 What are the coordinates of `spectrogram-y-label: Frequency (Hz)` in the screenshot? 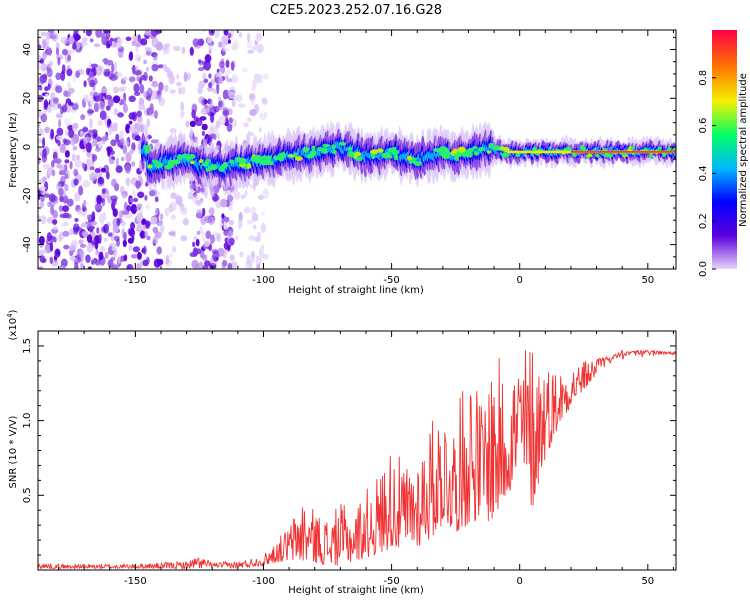 It's located at (13, 150).